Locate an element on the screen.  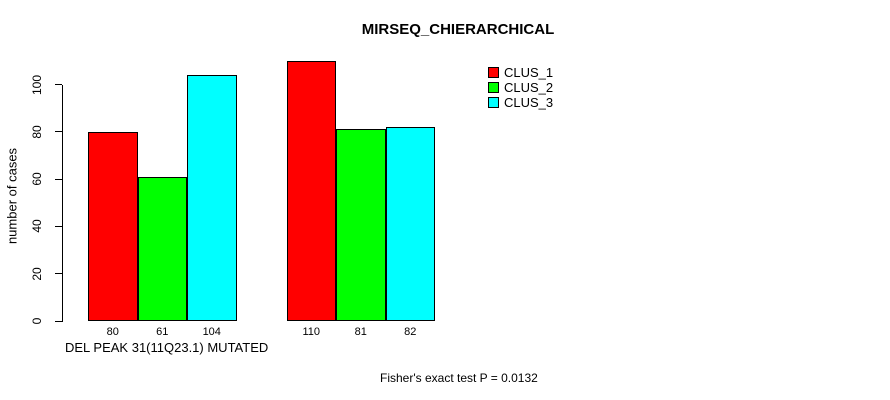
bar-clus_1-group1 is located at coordinates (113, 226).